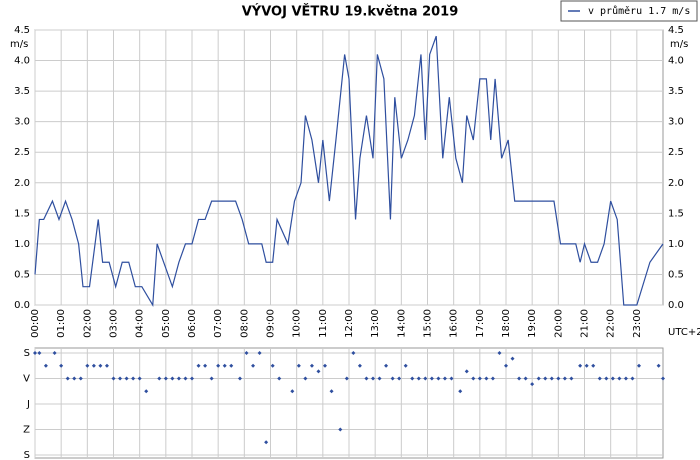 The width and height of the screenshot is (700, 460). Describe the element at coordinates (61, 323) in the screenshot. I see `x-tick-label: 01:00` at that location.